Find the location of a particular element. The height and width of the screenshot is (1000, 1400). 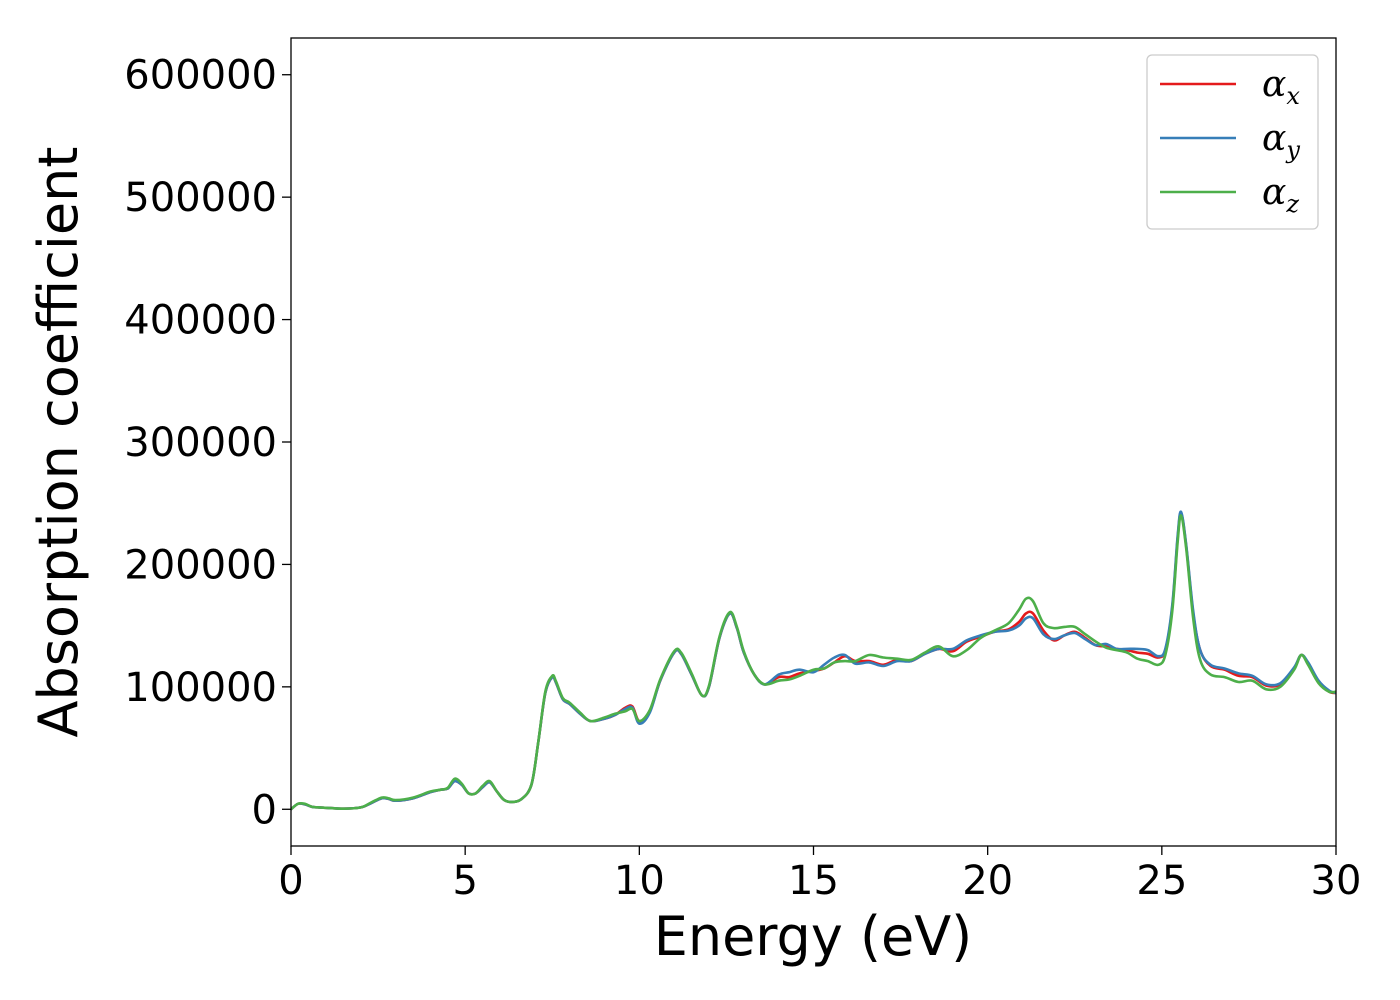

x-axis: 0 5 10 15 20 25 30 is located at coordinates (819, 875).